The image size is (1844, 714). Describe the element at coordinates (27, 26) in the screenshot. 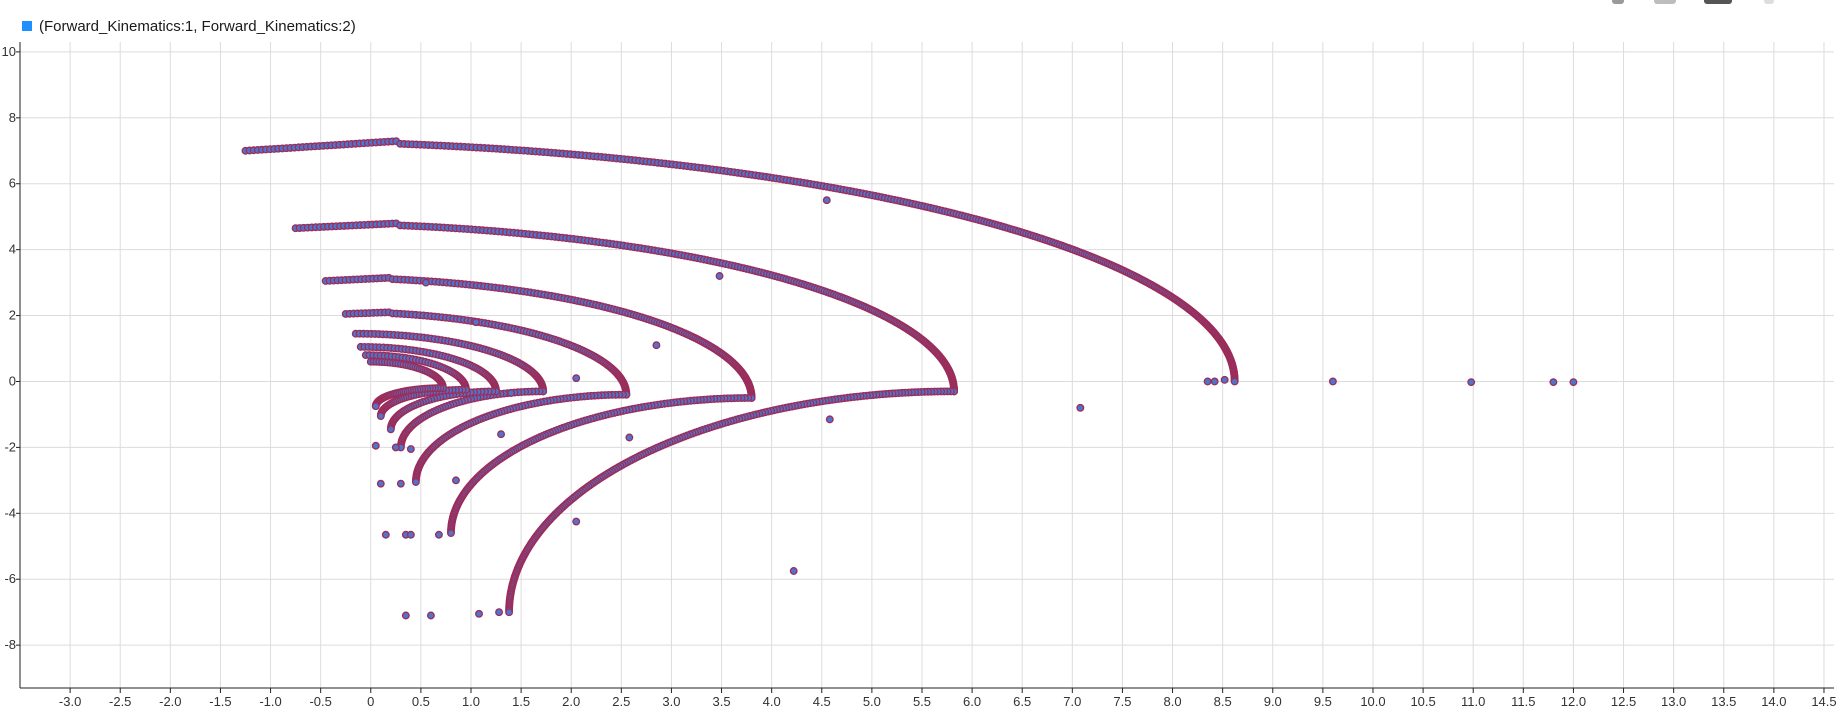

I see `legend-swatch` at that location.